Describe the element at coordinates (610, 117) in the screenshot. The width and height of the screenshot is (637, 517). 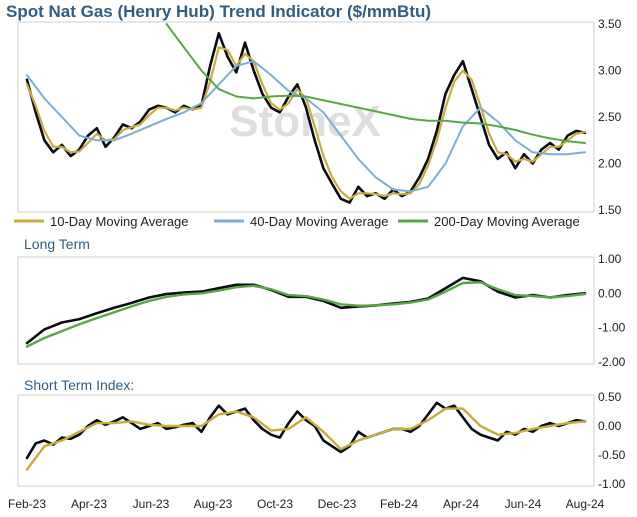
I see `y-tick-label: 2.50` at that location.